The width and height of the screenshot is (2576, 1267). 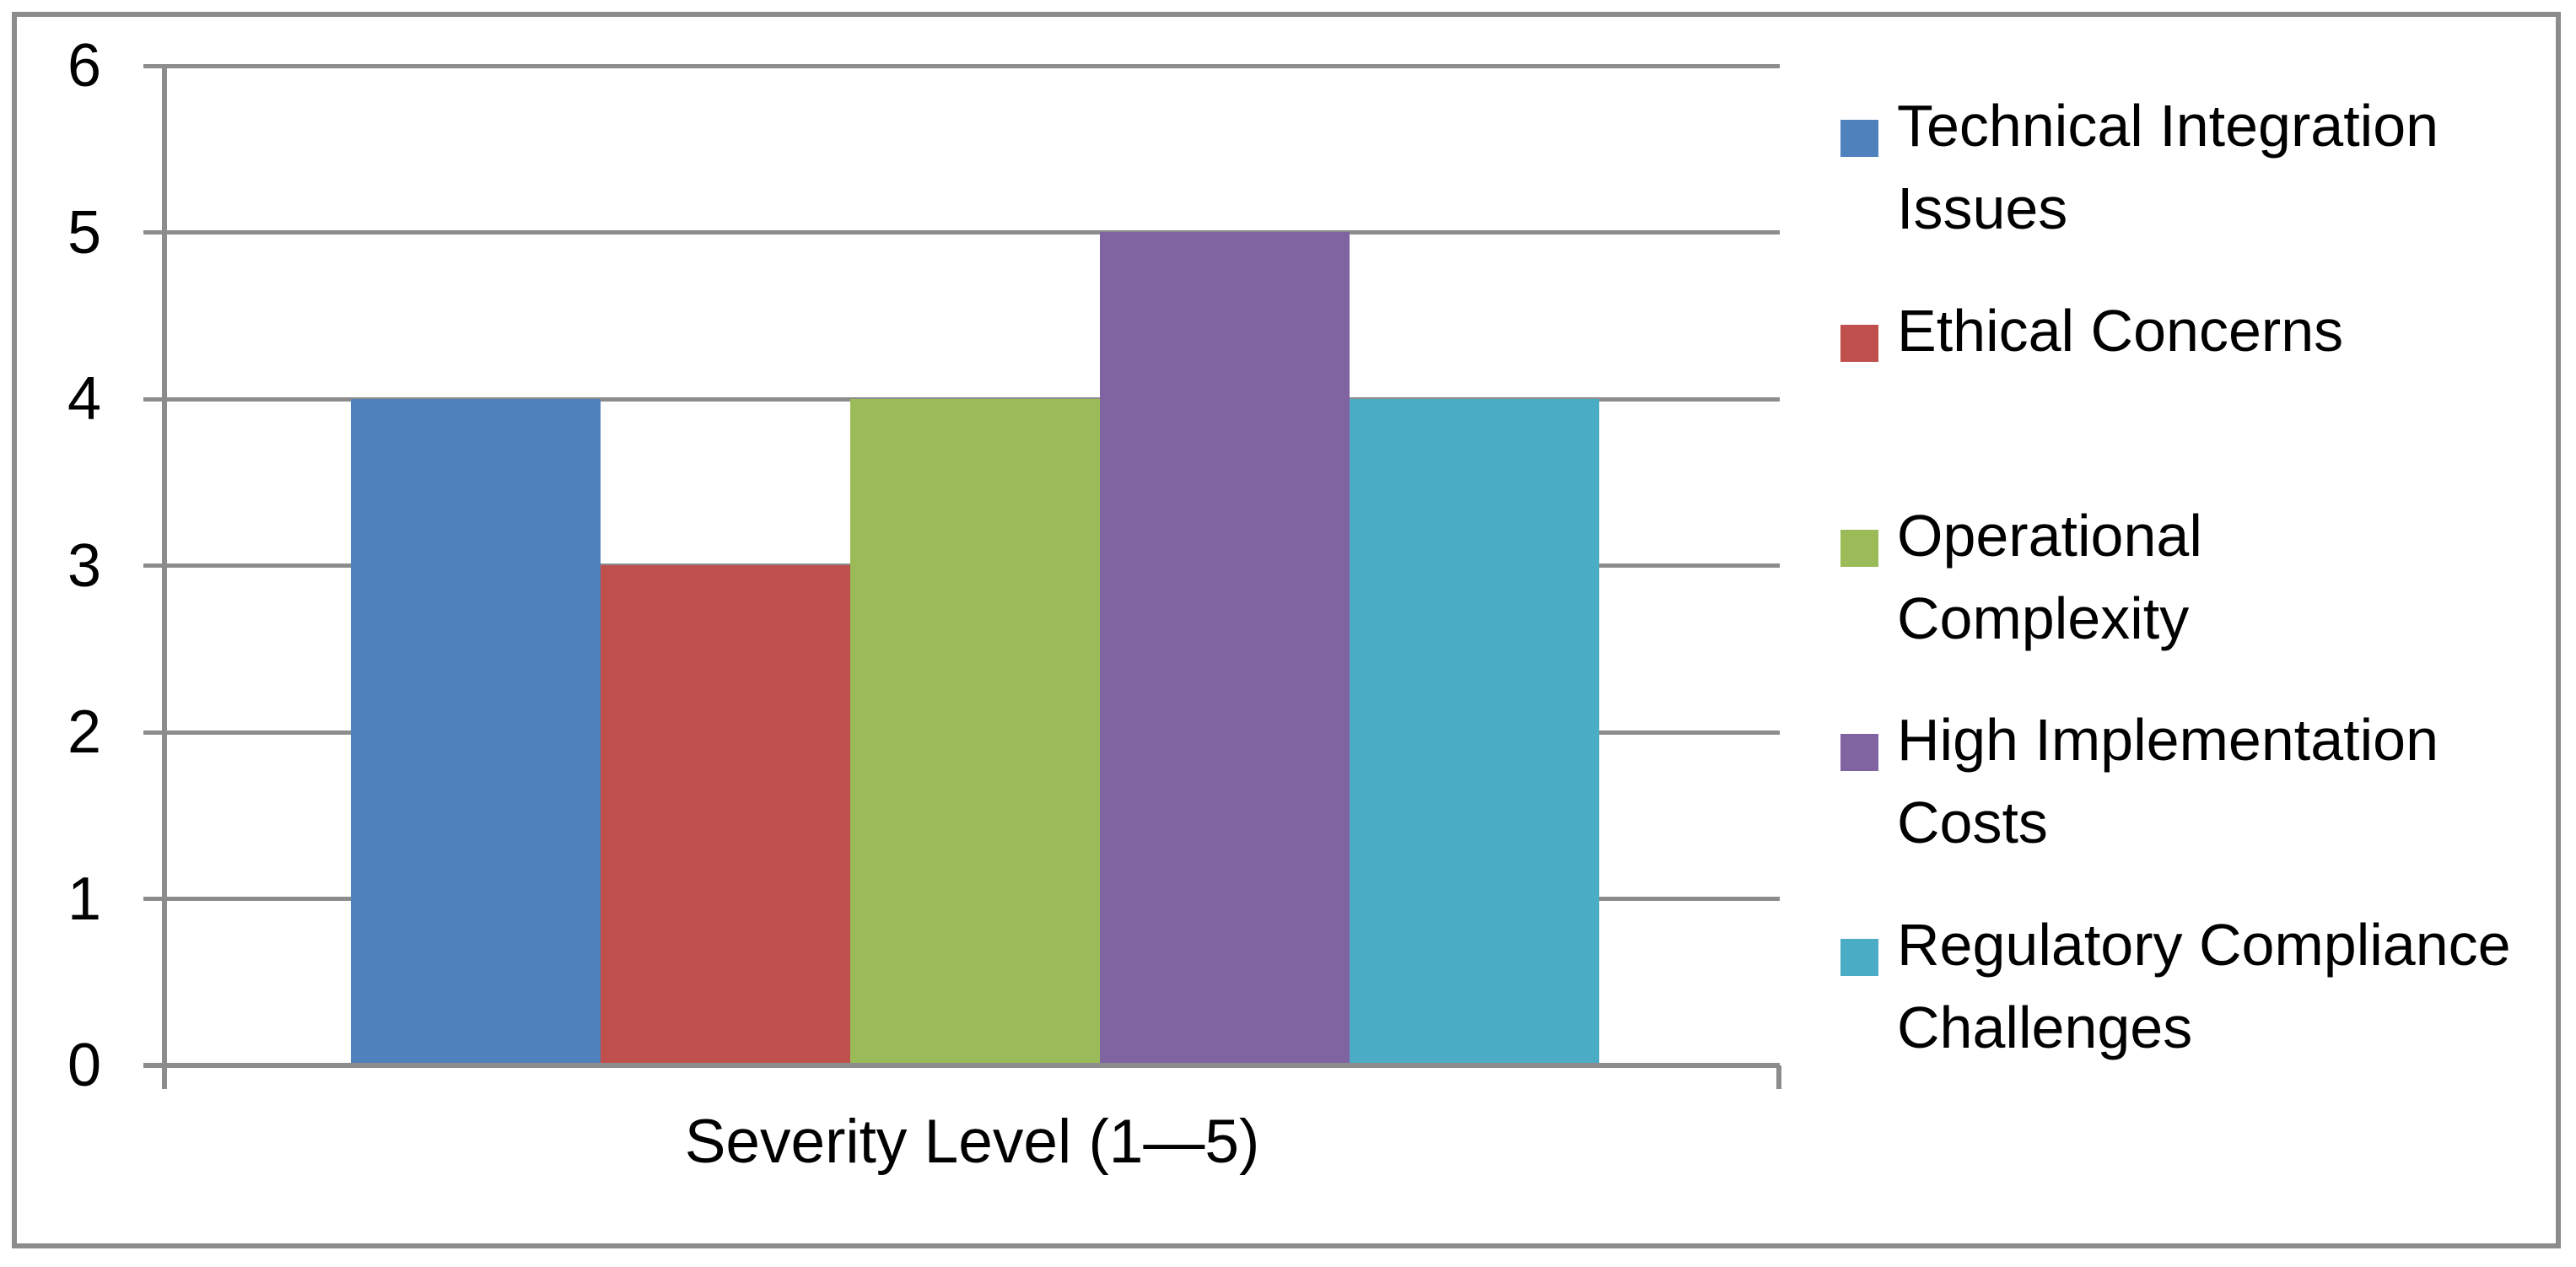 I want to click on legend-label-line: Complexity, so click(x=2043, y=618).